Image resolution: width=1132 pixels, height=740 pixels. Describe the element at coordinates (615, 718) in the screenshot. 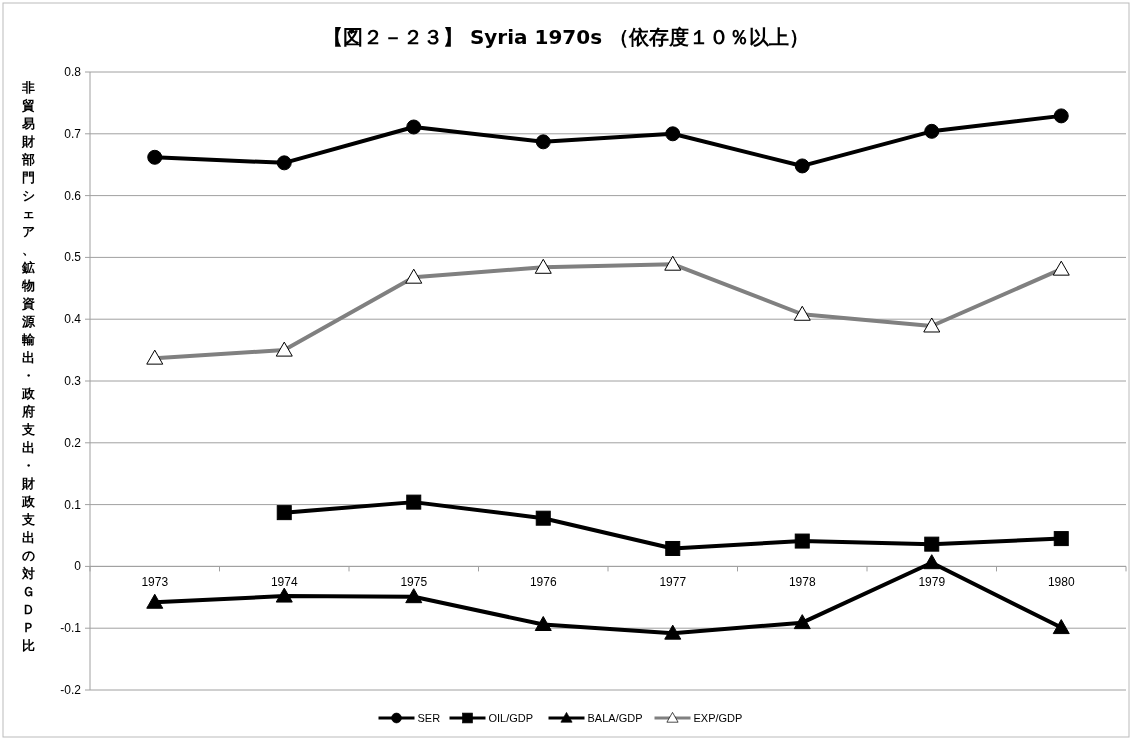

I see `legend-label: BALA/GDP` at that location.